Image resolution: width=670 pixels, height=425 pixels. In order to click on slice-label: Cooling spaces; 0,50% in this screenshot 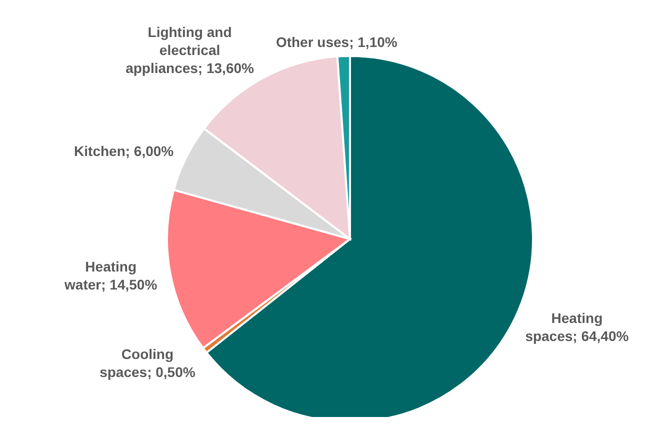, I will do `click(148, 363)`.